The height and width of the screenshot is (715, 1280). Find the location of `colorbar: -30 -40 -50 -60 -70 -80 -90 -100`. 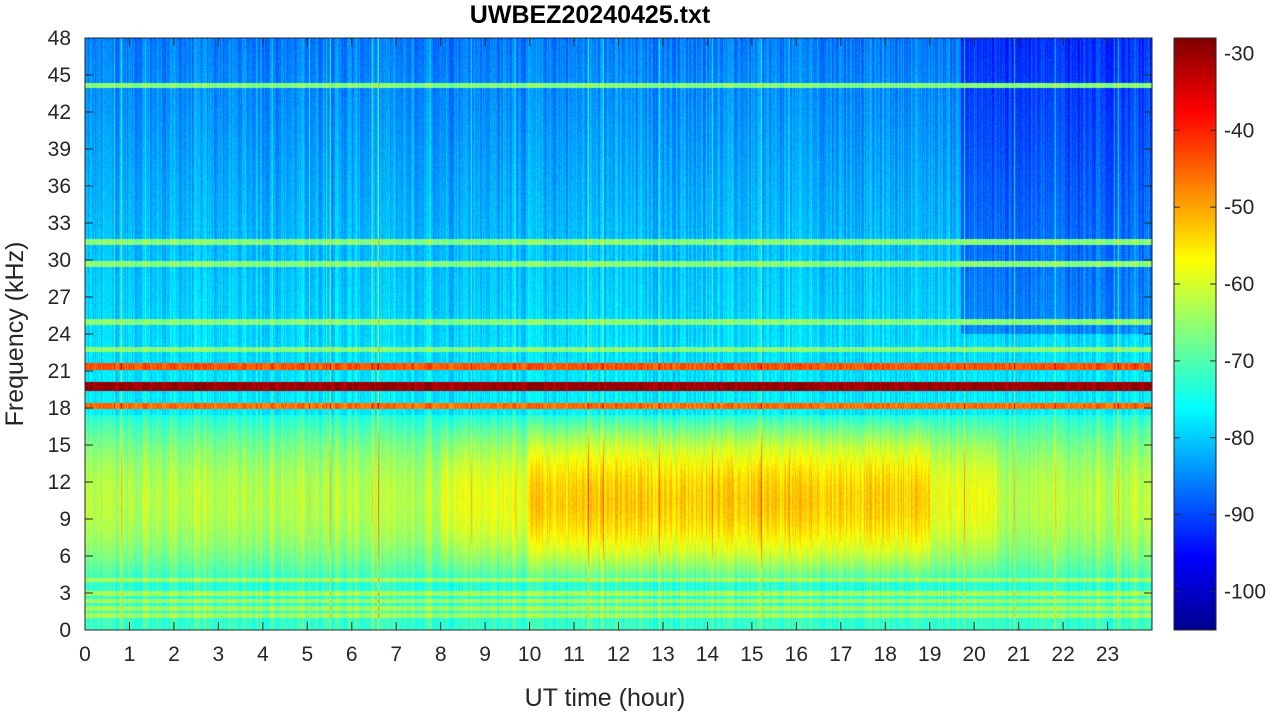

colorbar: -30 -40 -50 -60 -70 -80 -90 -100 is located at coordinates (1219, 334).